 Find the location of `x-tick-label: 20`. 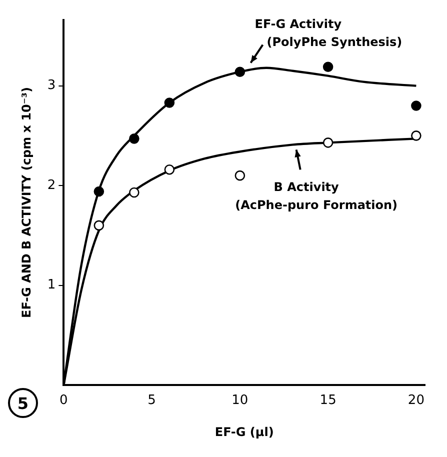

x-tick-label: 20 is located at coordinates (416, 400).